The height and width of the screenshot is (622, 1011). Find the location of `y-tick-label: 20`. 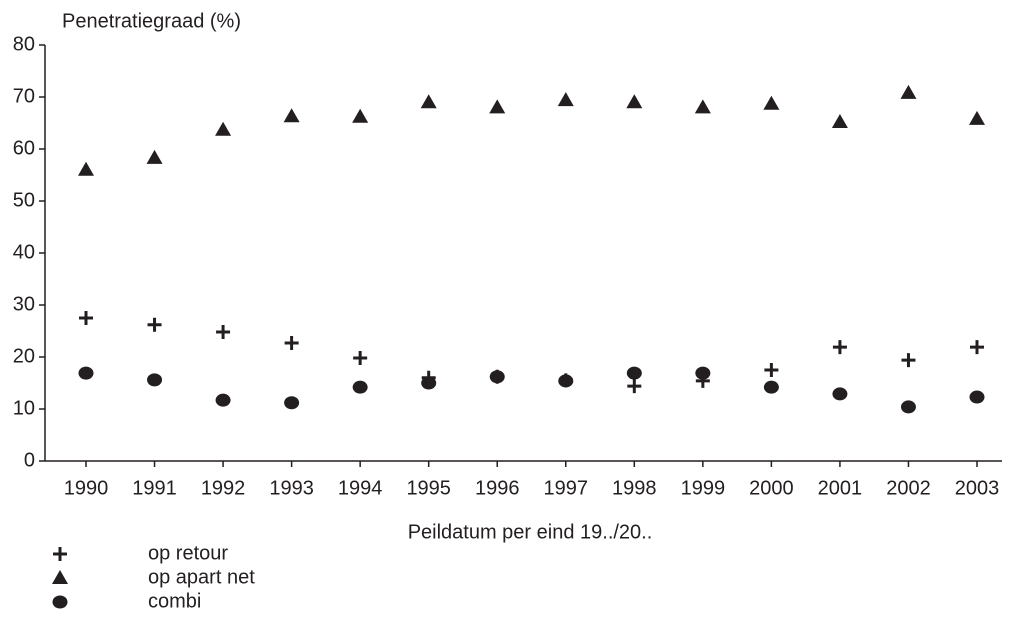

y-tick-label: 20 is located at coordinates (24, 356).